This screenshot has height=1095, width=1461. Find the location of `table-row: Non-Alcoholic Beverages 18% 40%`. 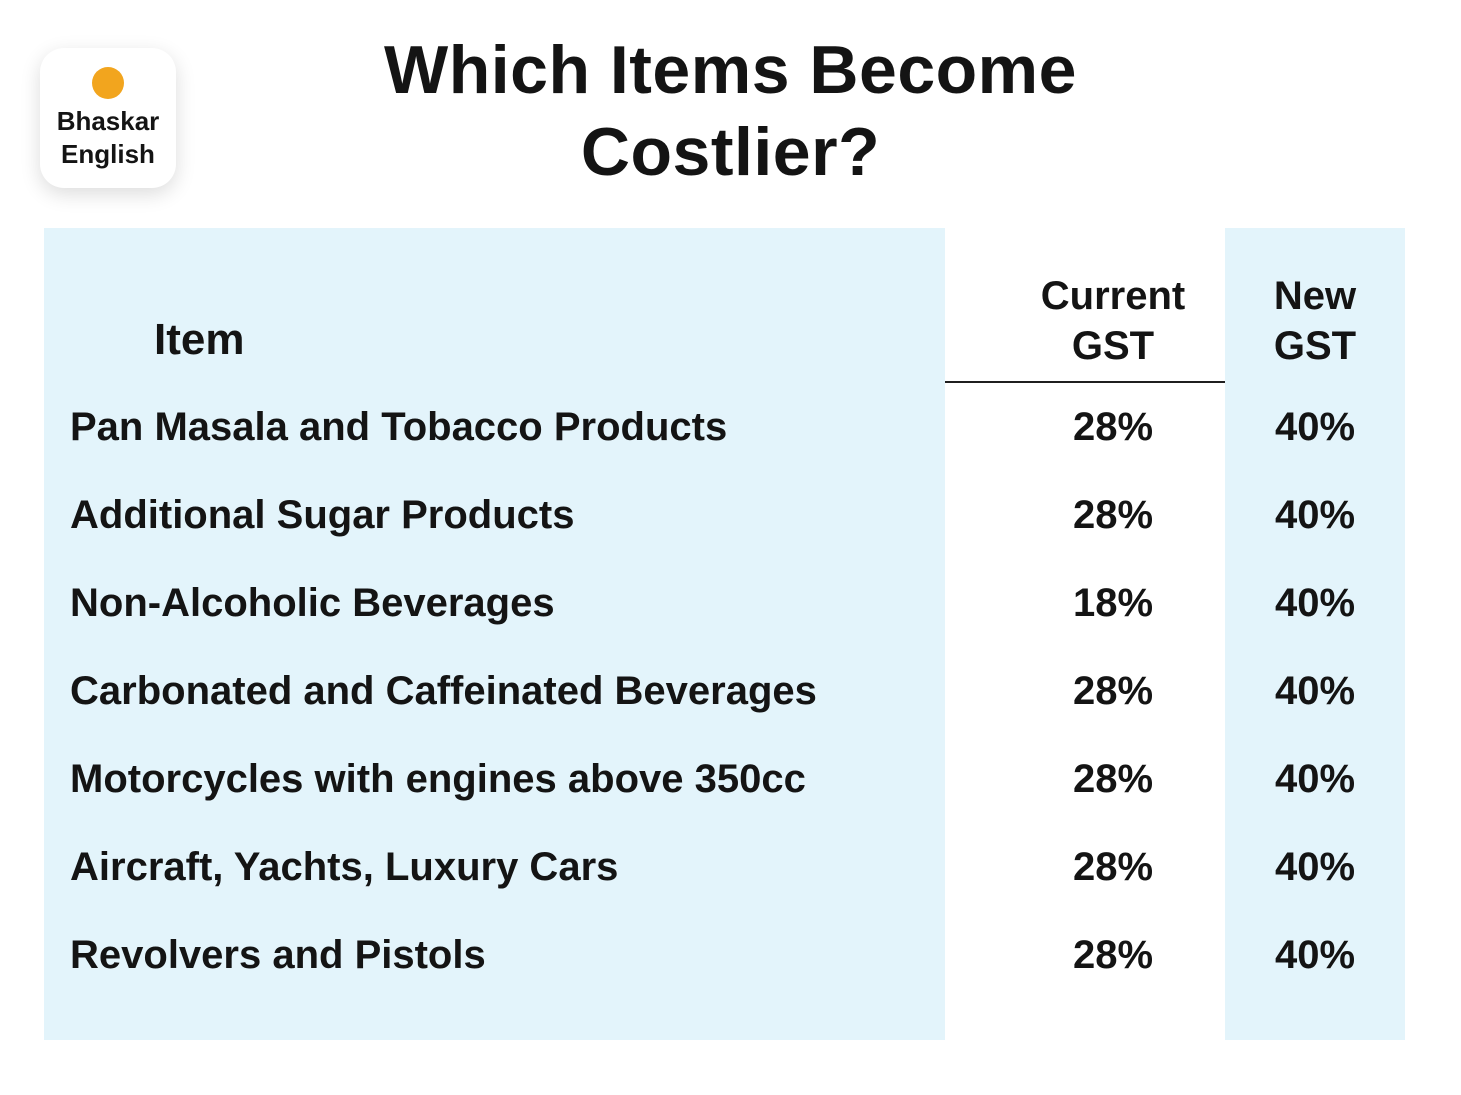

table-row: Non-Alcoholic Beverages 18% 40% is located at coordinates (724, 603).